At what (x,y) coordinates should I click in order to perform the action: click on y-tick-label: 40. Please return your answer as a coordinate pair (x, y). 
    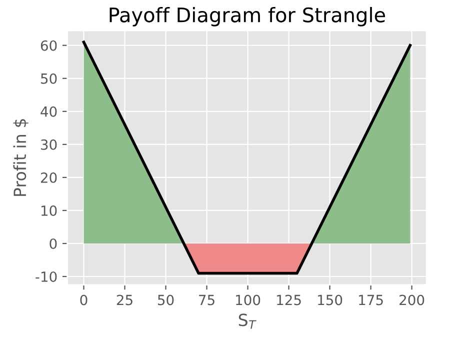
    Looking at the image, I should click on (48, 111).